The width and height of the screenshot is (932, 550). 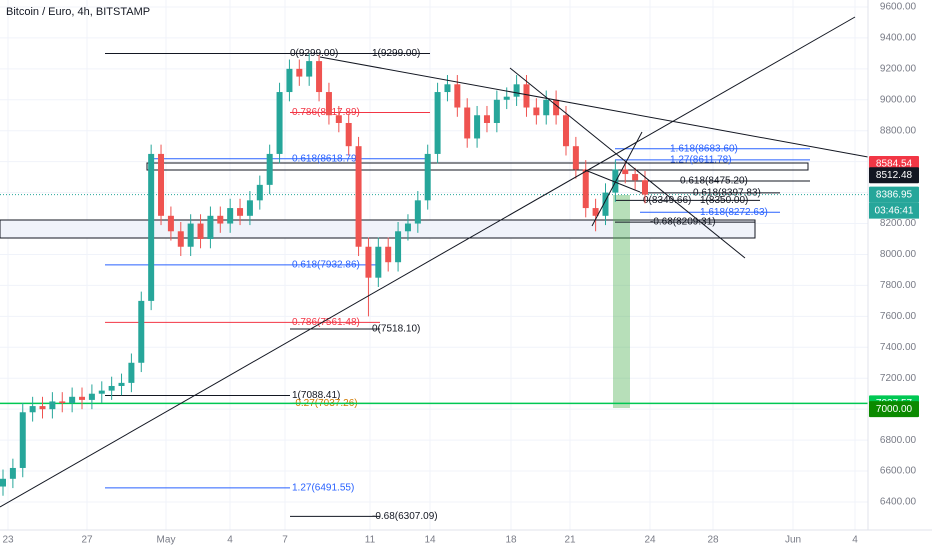 What do you see at coordinates (570, 540) in the screenshot?
I see `x-tick-label: 21` at bounding box center [570, 540].